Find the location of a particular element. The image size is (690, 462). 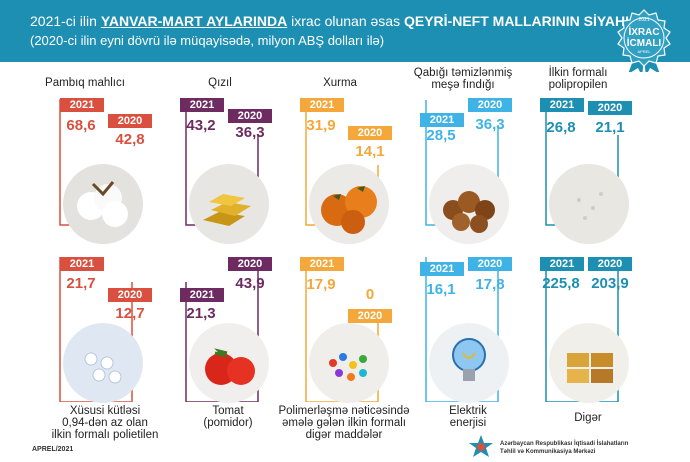

badge-year: 2021 is located at coordinates (644, 20).